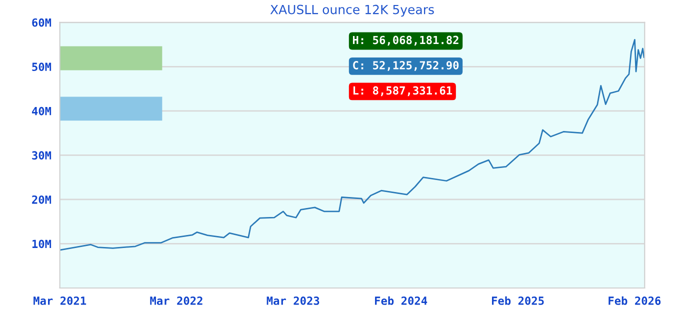 This screenshot has width=680, height=320. What do you see at coordinates (405, 41) in the screenshot?
I see `annotation: H: 56,068,181.82` at bounding box center [405, 41].